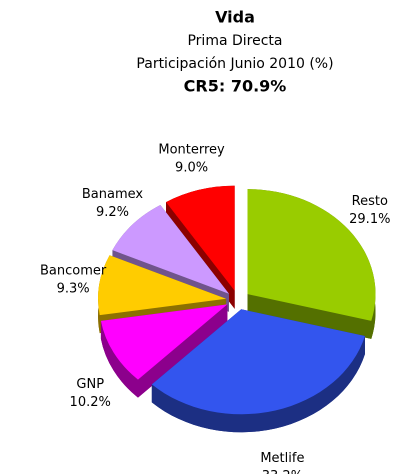  I want to click on slice-label: GNP, so click(90, 384).